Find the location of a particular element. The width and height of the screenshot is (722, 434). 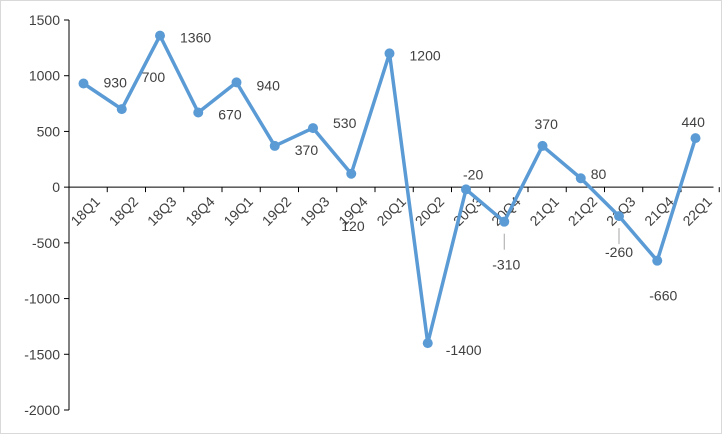

data-label: -260 is located at coordinates (619, 252).